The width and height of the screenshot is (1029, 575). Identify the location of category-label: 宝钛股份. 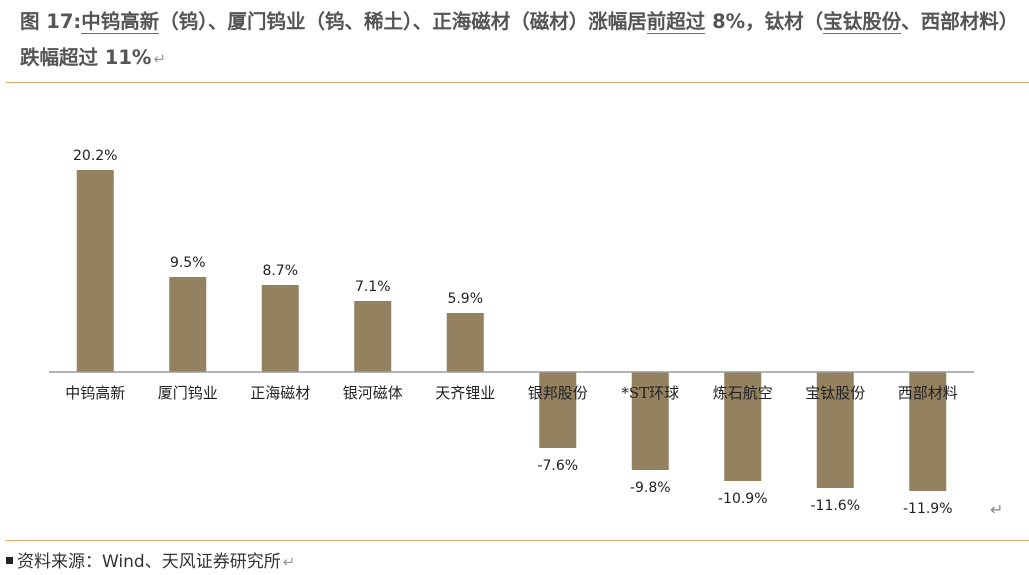
(835, 393).